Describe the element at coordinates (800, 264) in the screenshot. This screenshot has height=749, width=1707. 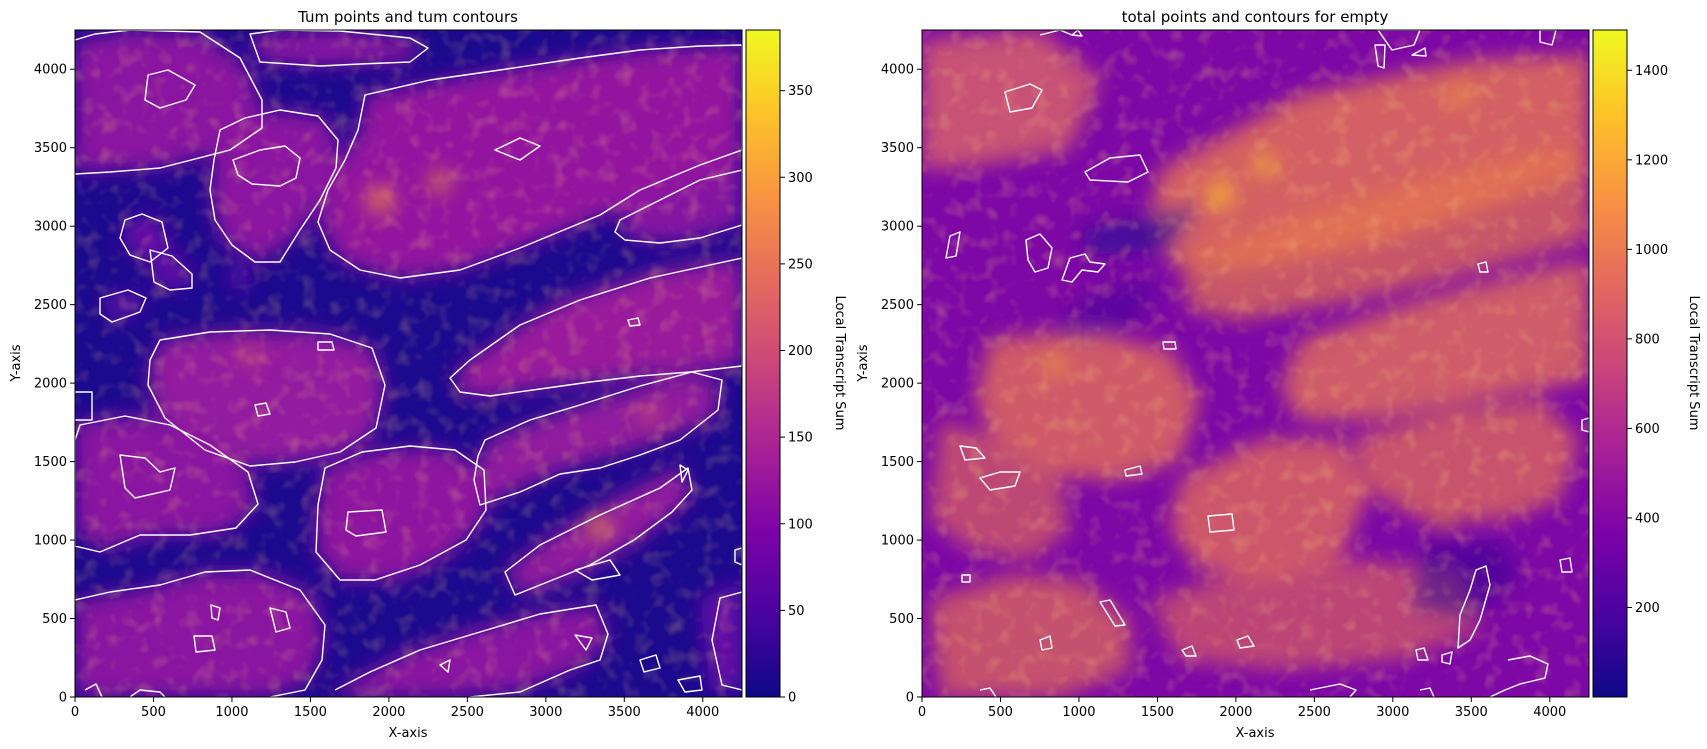
I see `colorbar-tick-label: 250` at that location.